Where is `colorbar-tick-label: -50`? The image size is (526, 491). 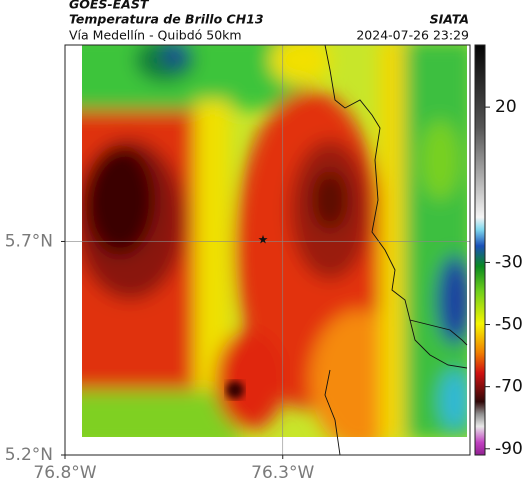 colorbar-tick-label: -50 is located at coordinates (509, 325).